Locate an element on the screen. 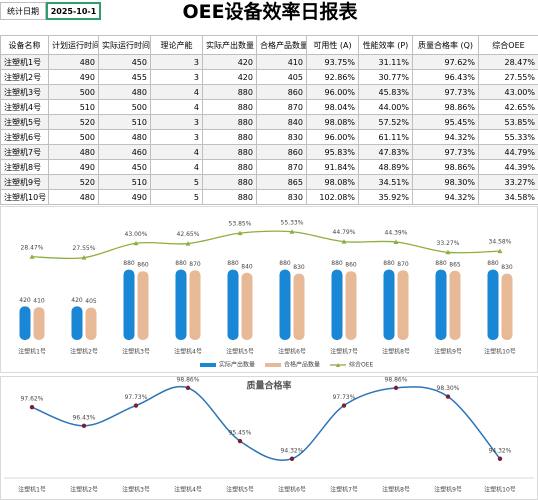  table-cell: 35.92% is located at coordinates (385, 197).